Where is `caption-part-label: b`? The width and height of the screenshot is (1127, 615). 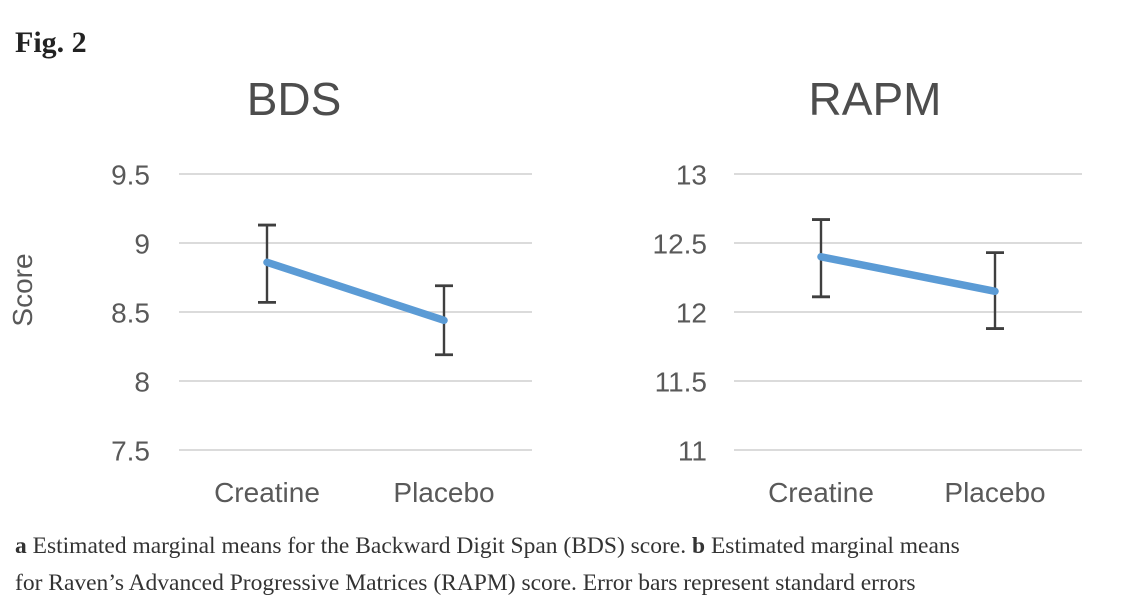 caption-part-label: b is located at coordinates (699, 546).